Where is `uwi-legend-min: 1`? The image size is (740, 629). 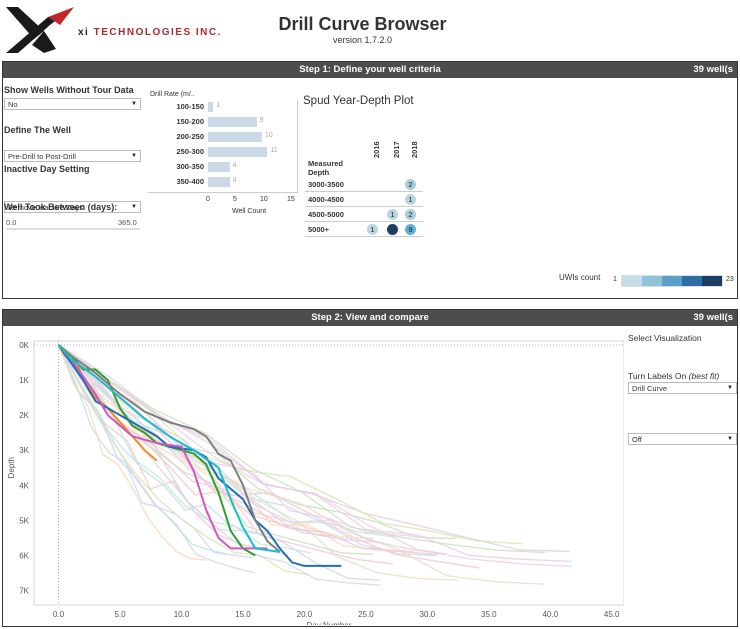 uwi-legend-min: 1 is located at coordinates (615, 279).